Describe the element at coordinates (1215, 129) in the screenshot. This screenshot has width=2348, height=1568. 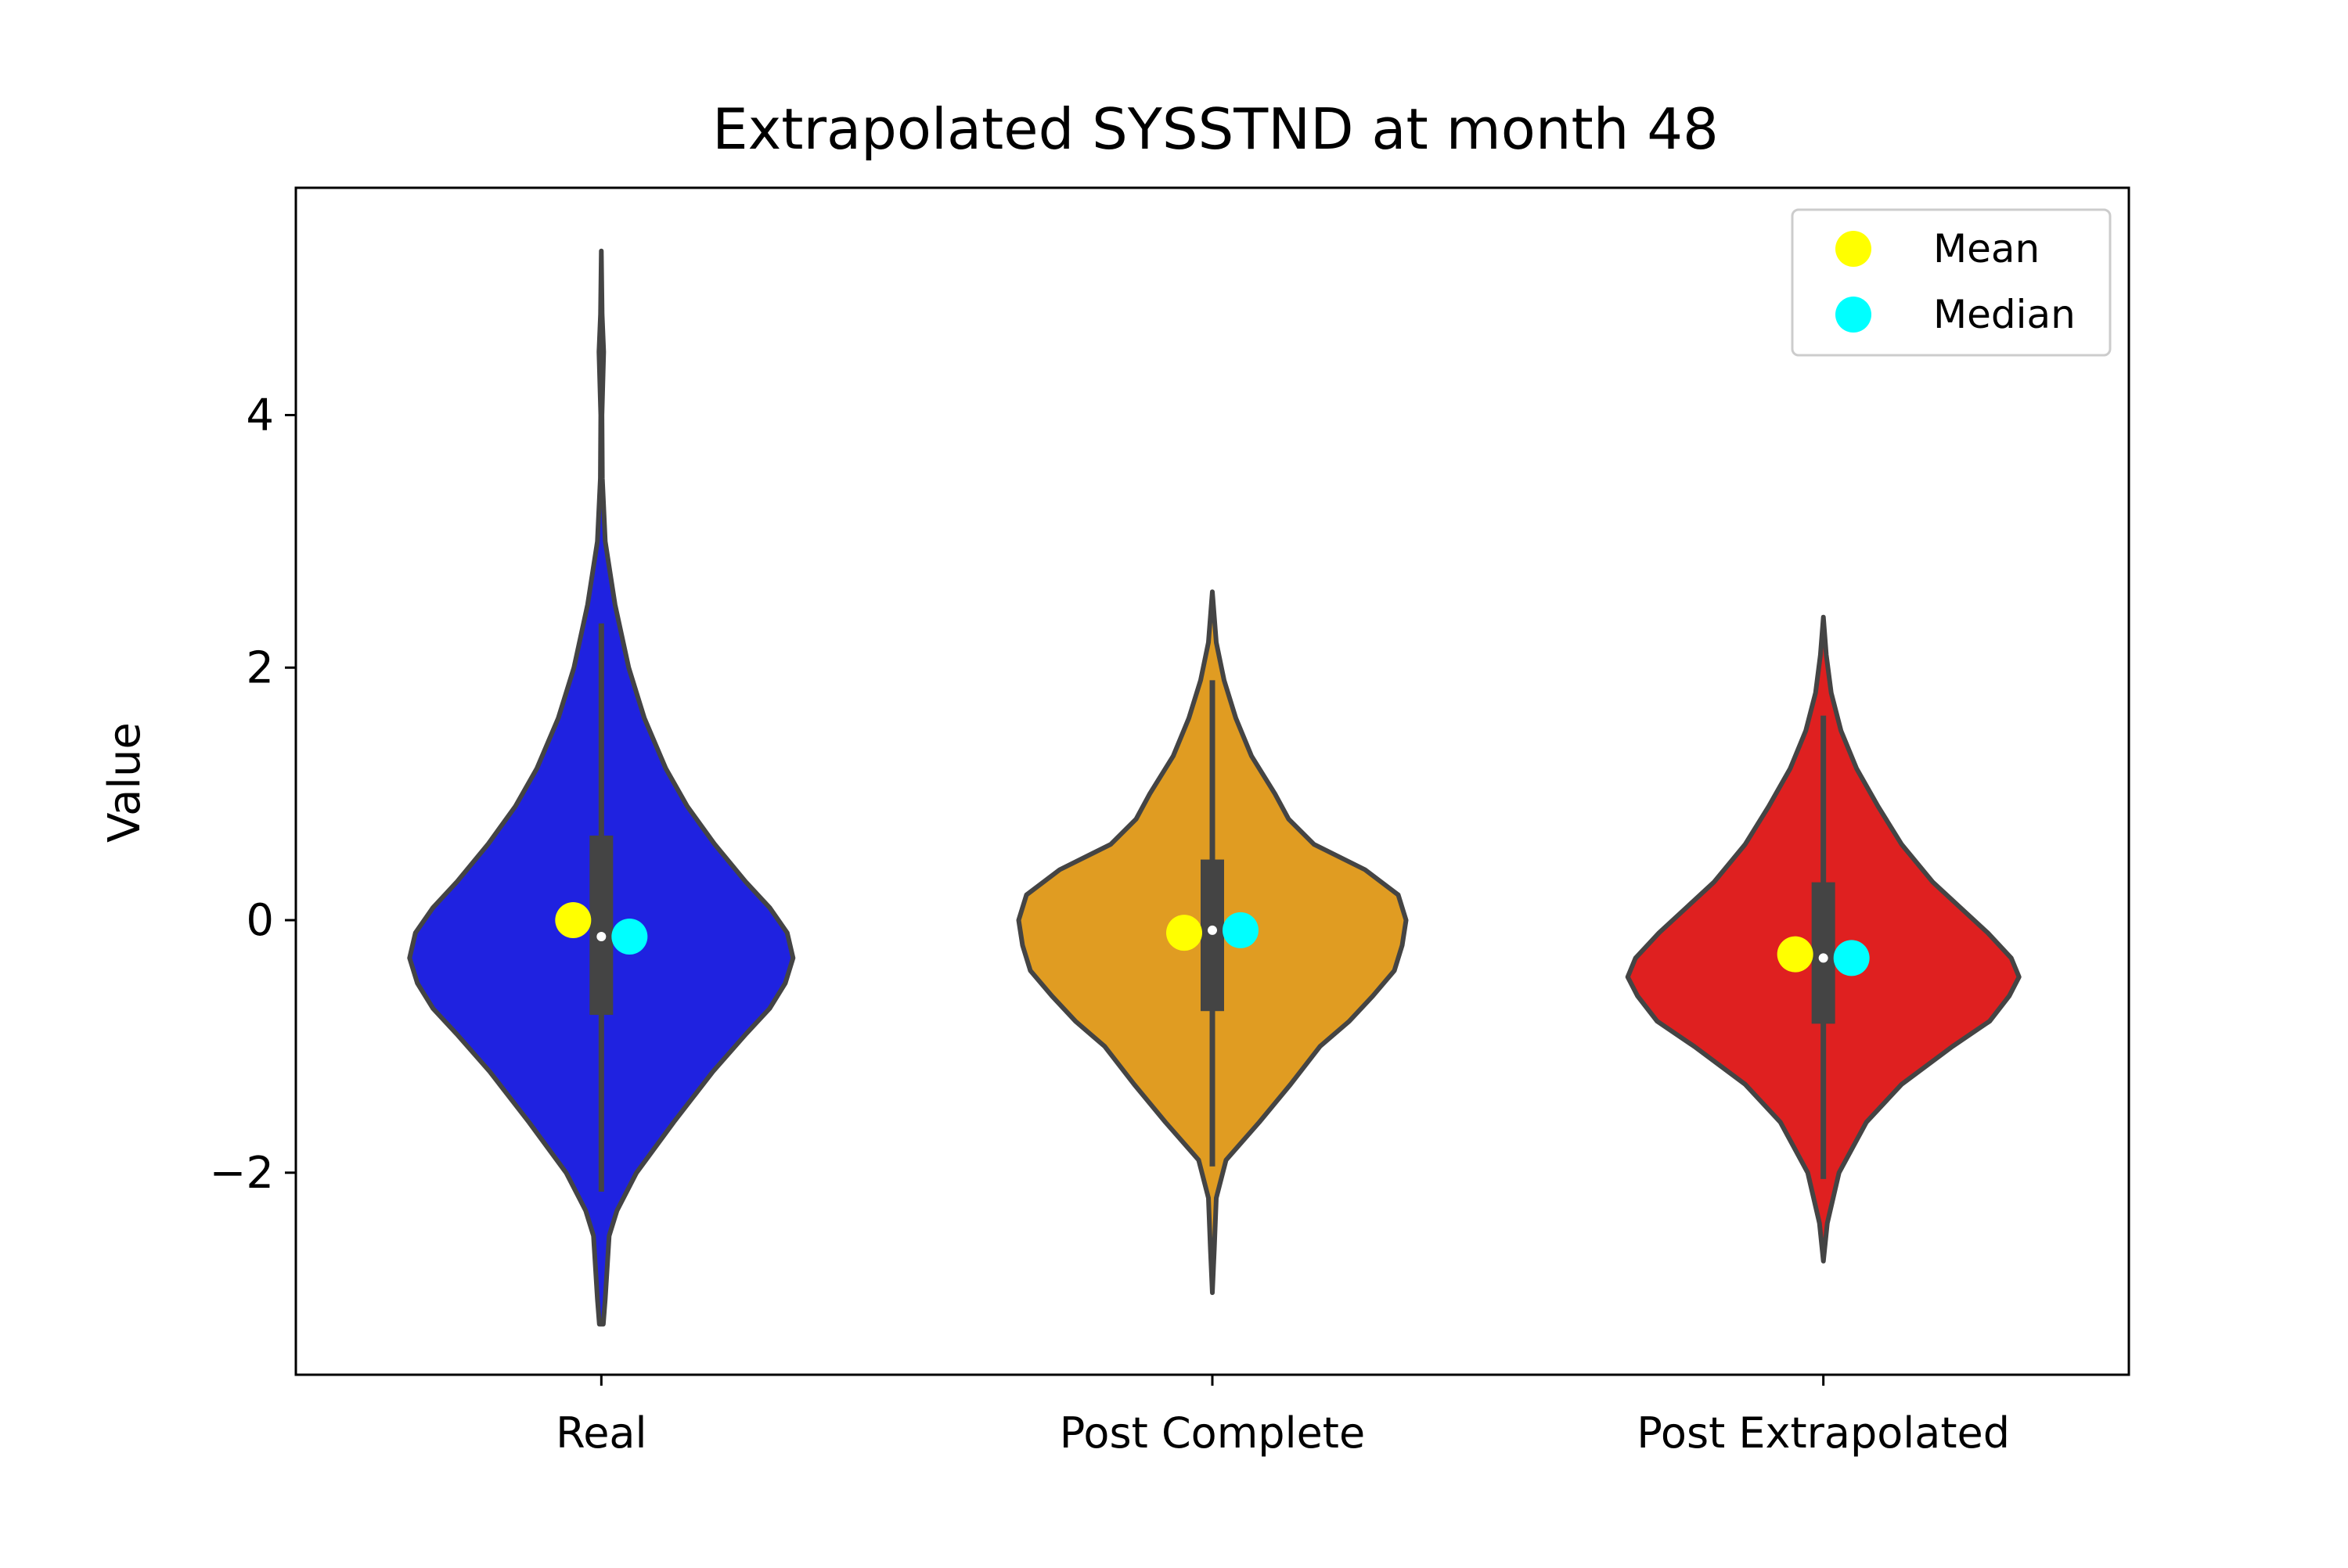
I see `chart-title: Extrapolated SYSSTND at month 48` at that location.